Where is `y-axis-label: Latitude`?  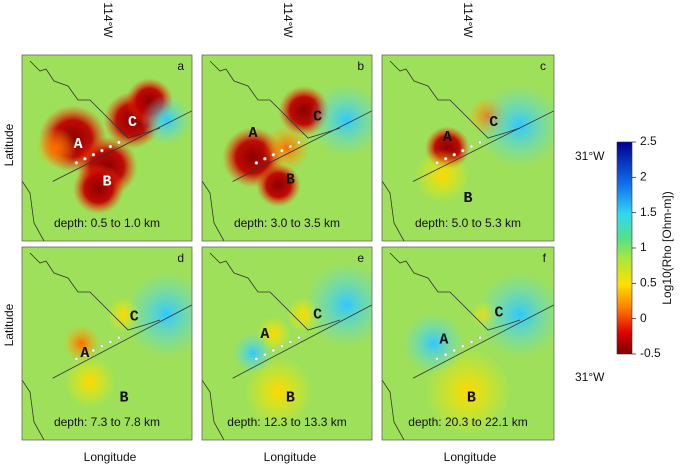 y-axis-label: Latitude is located at coordinates (9, 144).